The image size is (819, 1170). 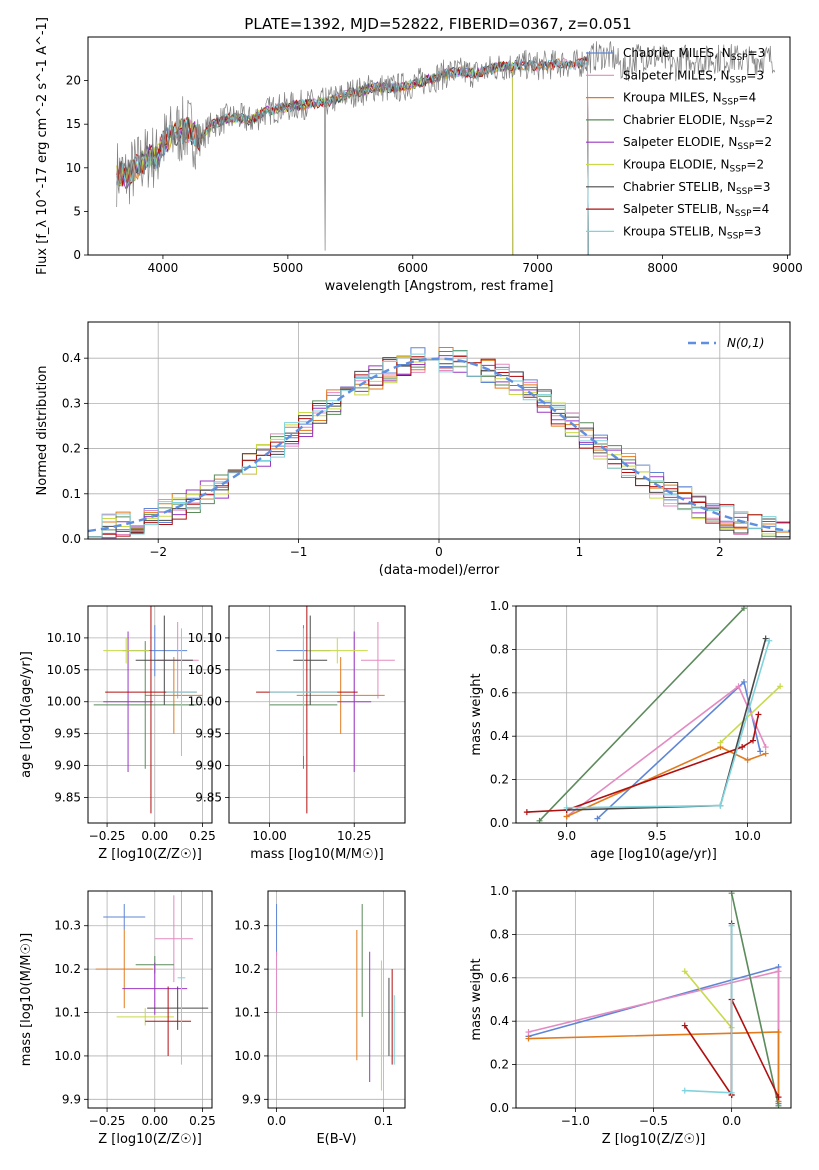 I want to click on plot-area-massweight-vs-age, so click(x=653, y=714).